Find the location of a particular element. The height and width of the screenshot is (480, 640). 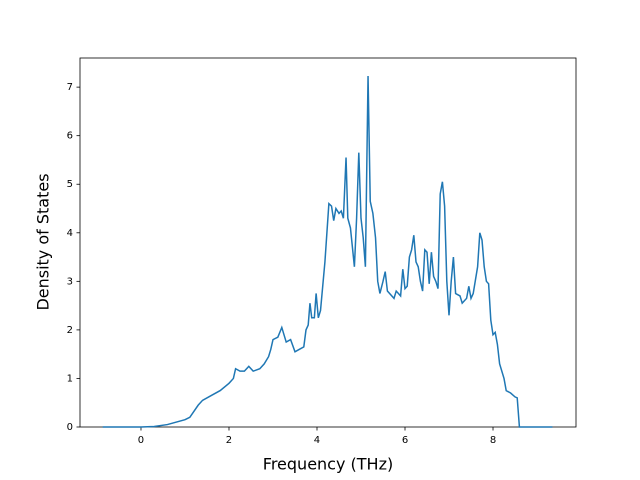

y-tick-label: 5 is located at coordinates (70, 184).